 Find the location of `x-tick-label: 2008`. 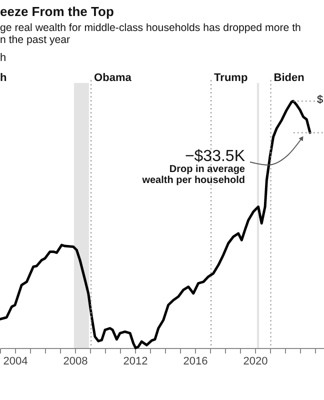

x-tick-label: 2008 is located at coordinates (75, 362).